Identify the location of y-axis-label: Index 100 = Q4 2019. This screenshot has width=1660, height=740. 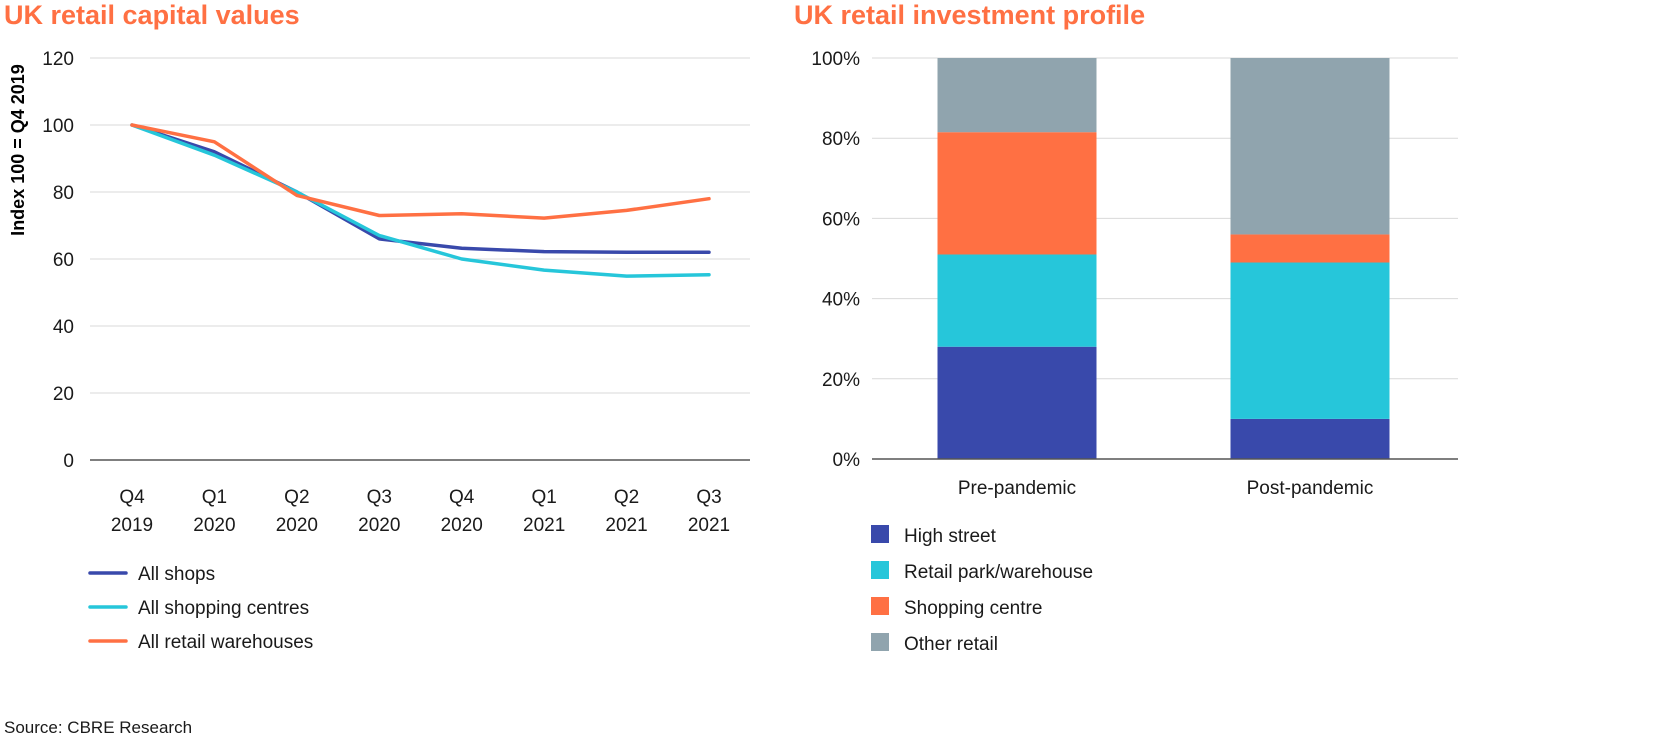
(18, 150).